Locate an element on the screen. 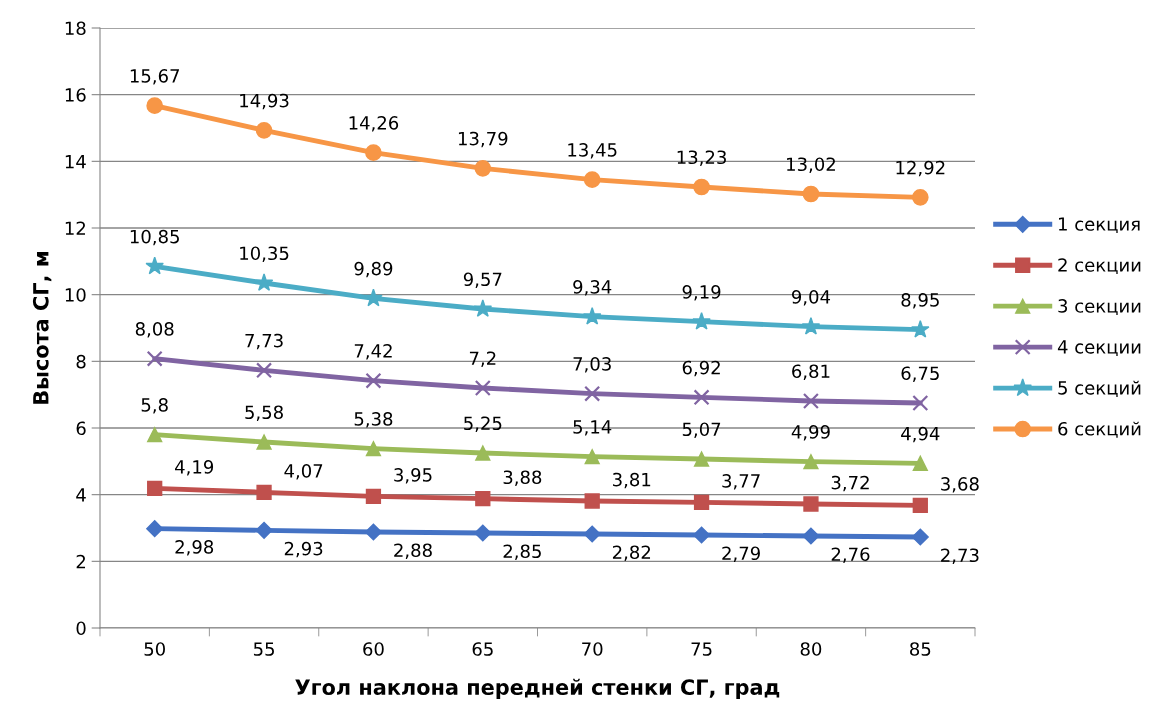 This screenshot has height=715, width=1173. data-label: 2,98 is located at coordinates (194, 548).